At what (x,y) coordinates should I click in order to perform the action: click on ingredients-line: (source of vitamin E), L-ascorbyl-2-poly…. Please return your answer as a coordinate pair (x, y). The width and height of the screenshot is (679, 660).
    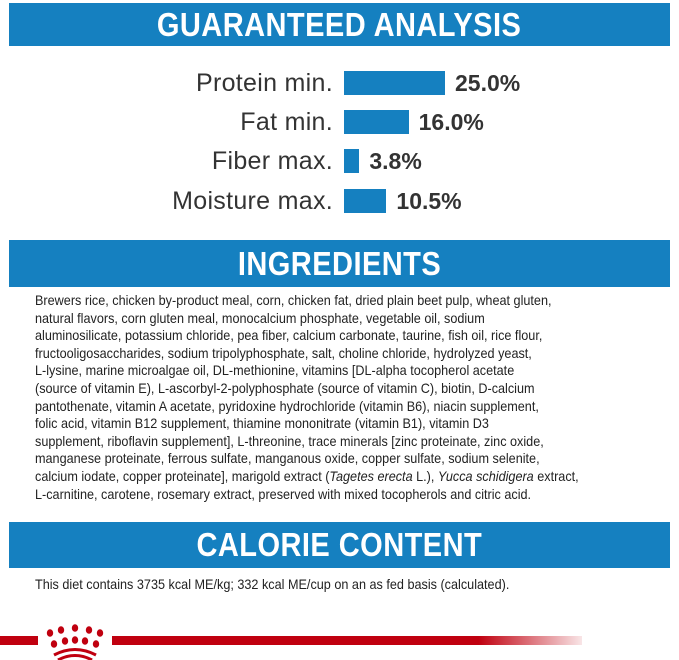
    Looking at the image, I should click on (285, 388).